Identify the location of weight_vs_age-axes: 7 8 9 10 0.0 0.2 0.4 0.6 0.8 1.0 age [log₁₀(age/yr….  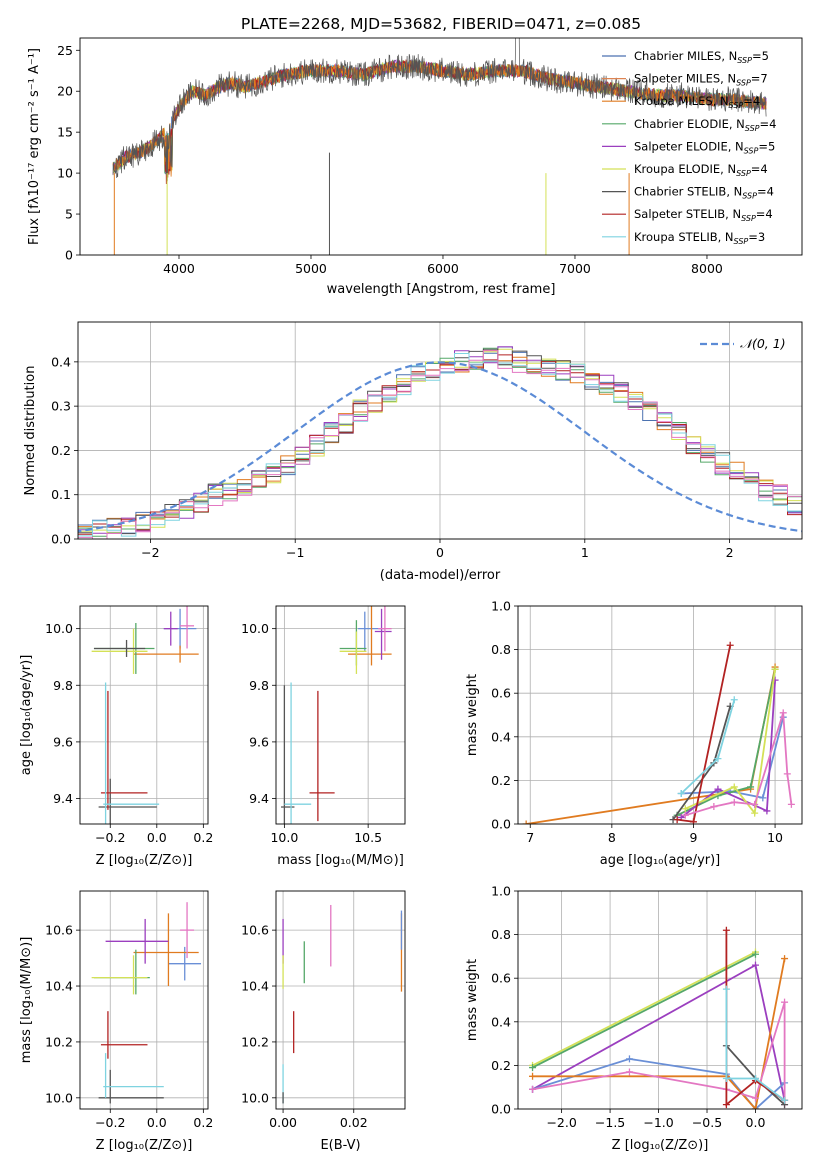
(633, 733).